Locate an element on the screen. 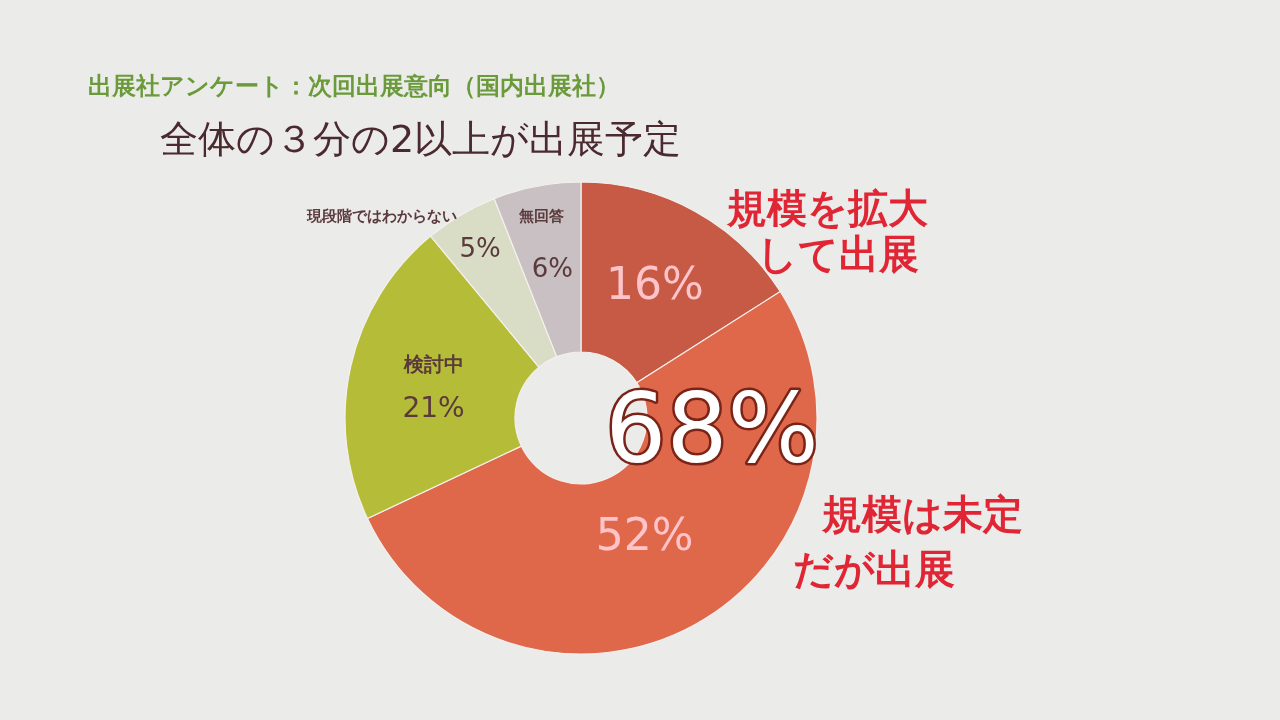 This screenshot has width=1280, height=720. data-label: 5% is located at coordinates (480, 247).